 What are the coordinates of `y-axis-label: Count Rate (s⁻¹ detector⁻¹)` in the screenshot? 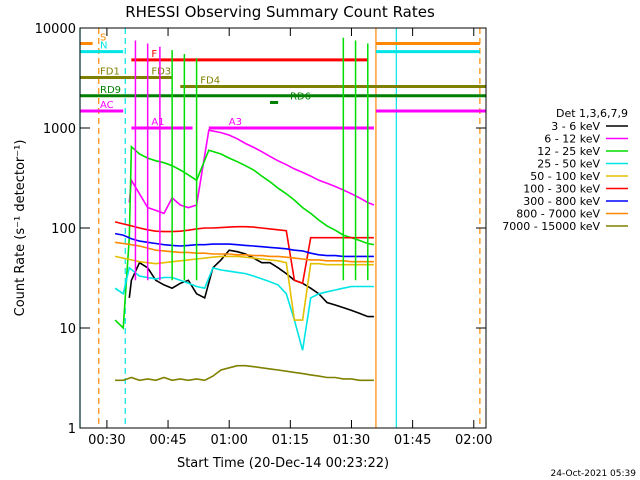 It's located at (20, 228).